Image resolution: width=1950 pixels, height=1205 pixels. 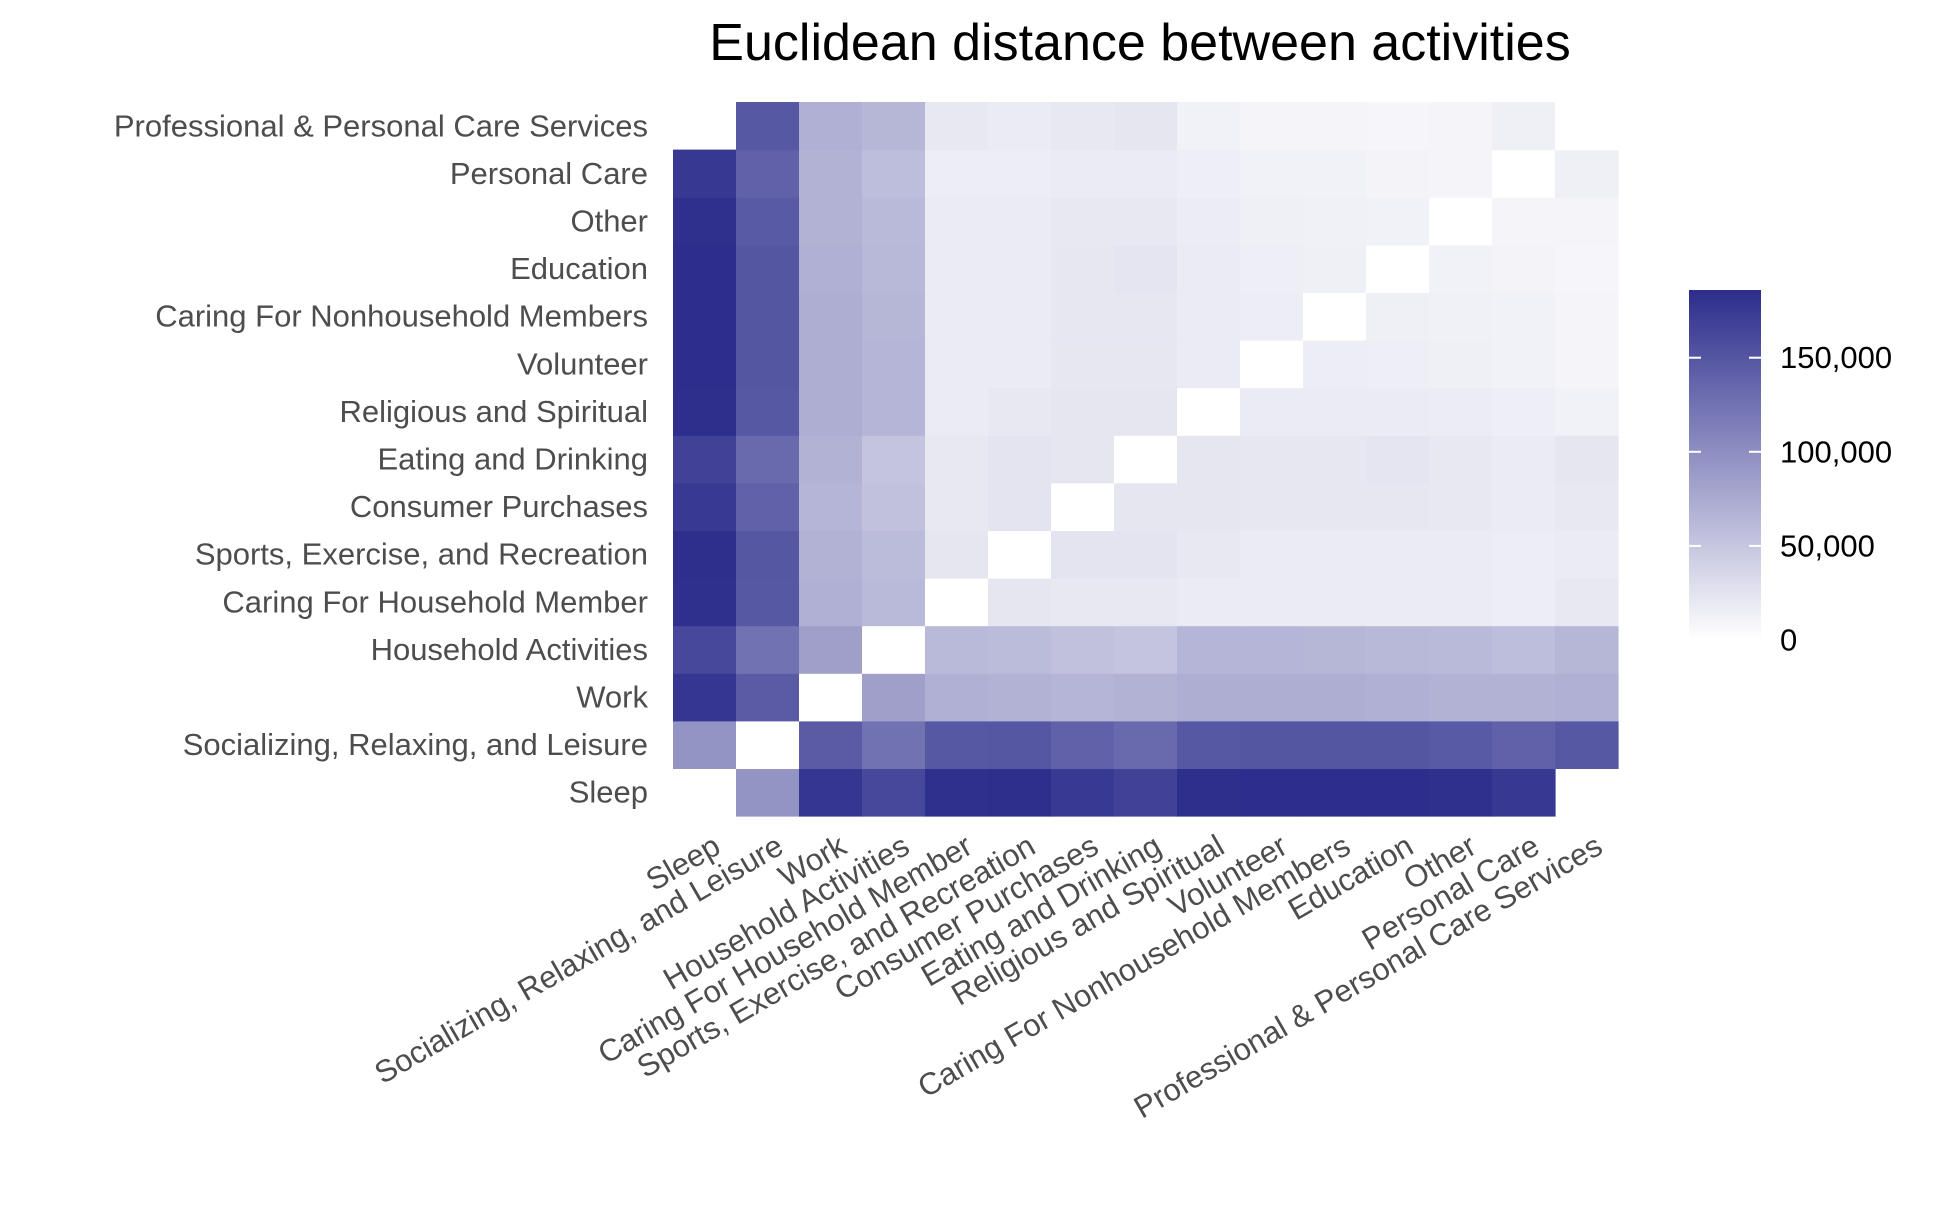 What do you see at coordinates (1461, 649) in the screenshot?
I see `heatmap-cell-household-activities--other` at bounding box center [1461, 649].